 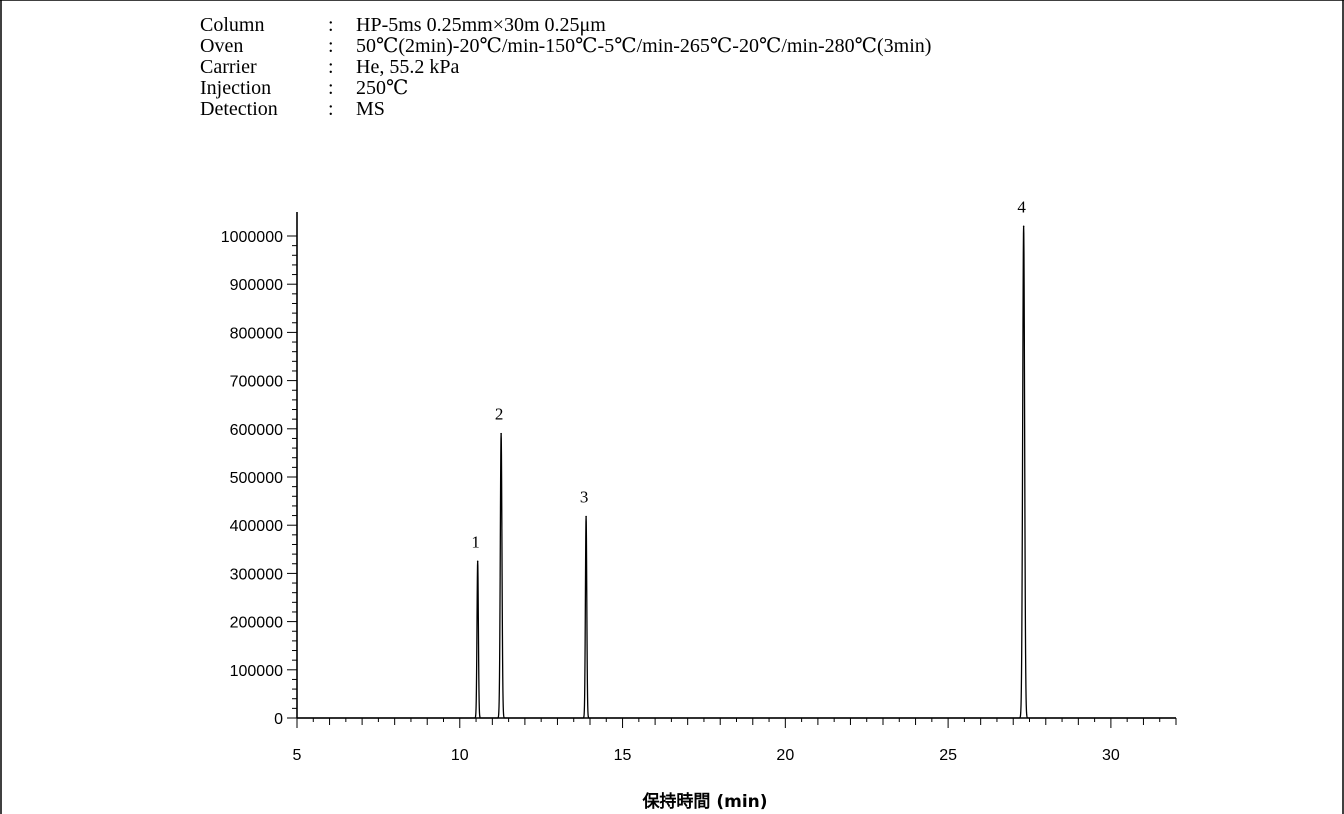 I want to click on y-tick-label: 400000, so click(x=256, y=526).